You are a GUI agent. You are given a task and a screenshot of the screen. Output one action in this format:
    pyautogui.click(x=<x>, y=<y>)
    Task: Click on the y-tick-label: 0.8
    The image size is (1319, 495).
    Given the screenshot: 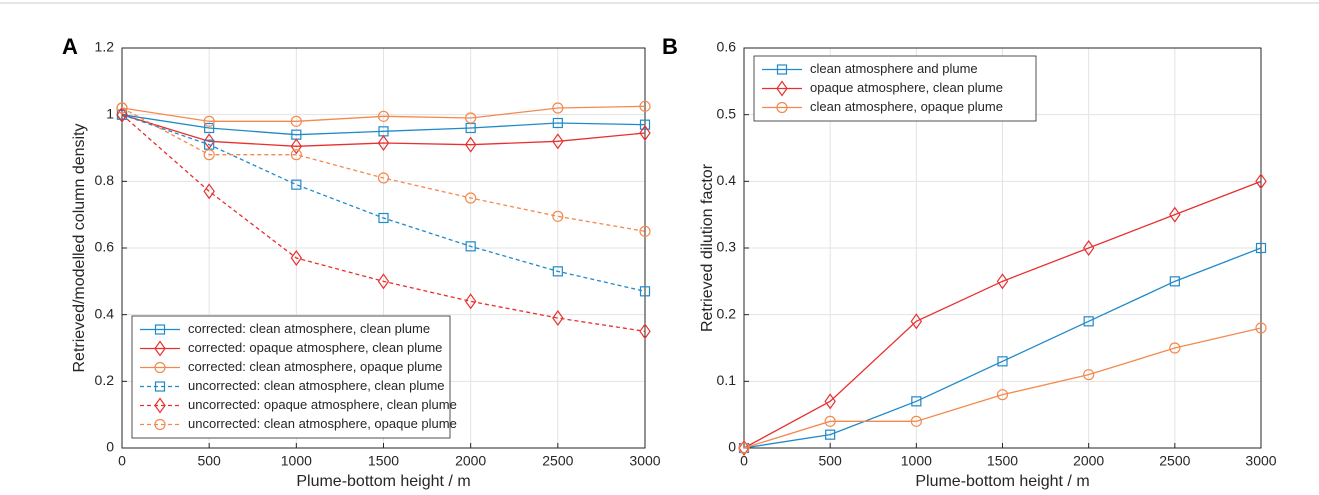 What is the action you would take?
    pyautogui.click(x=105, y=180)
    